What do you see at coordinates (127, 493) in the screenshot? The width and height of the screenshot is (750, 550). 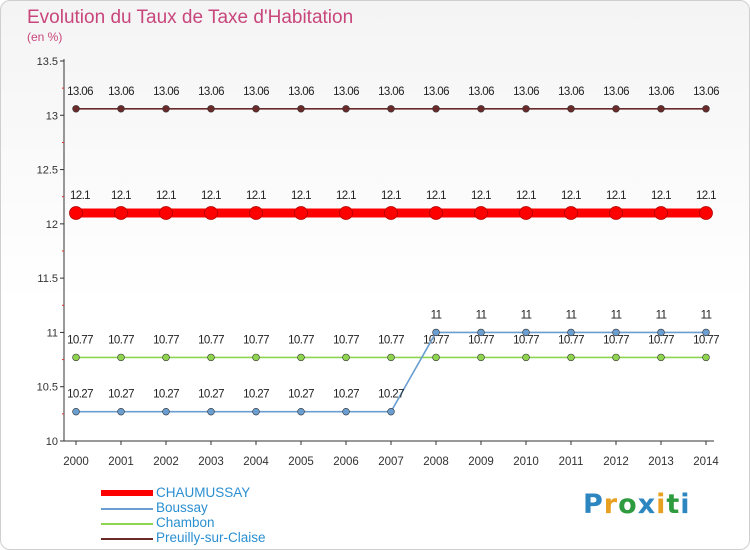 I see `legend-swatch-chaumussay` at bounding box center [127, 493].